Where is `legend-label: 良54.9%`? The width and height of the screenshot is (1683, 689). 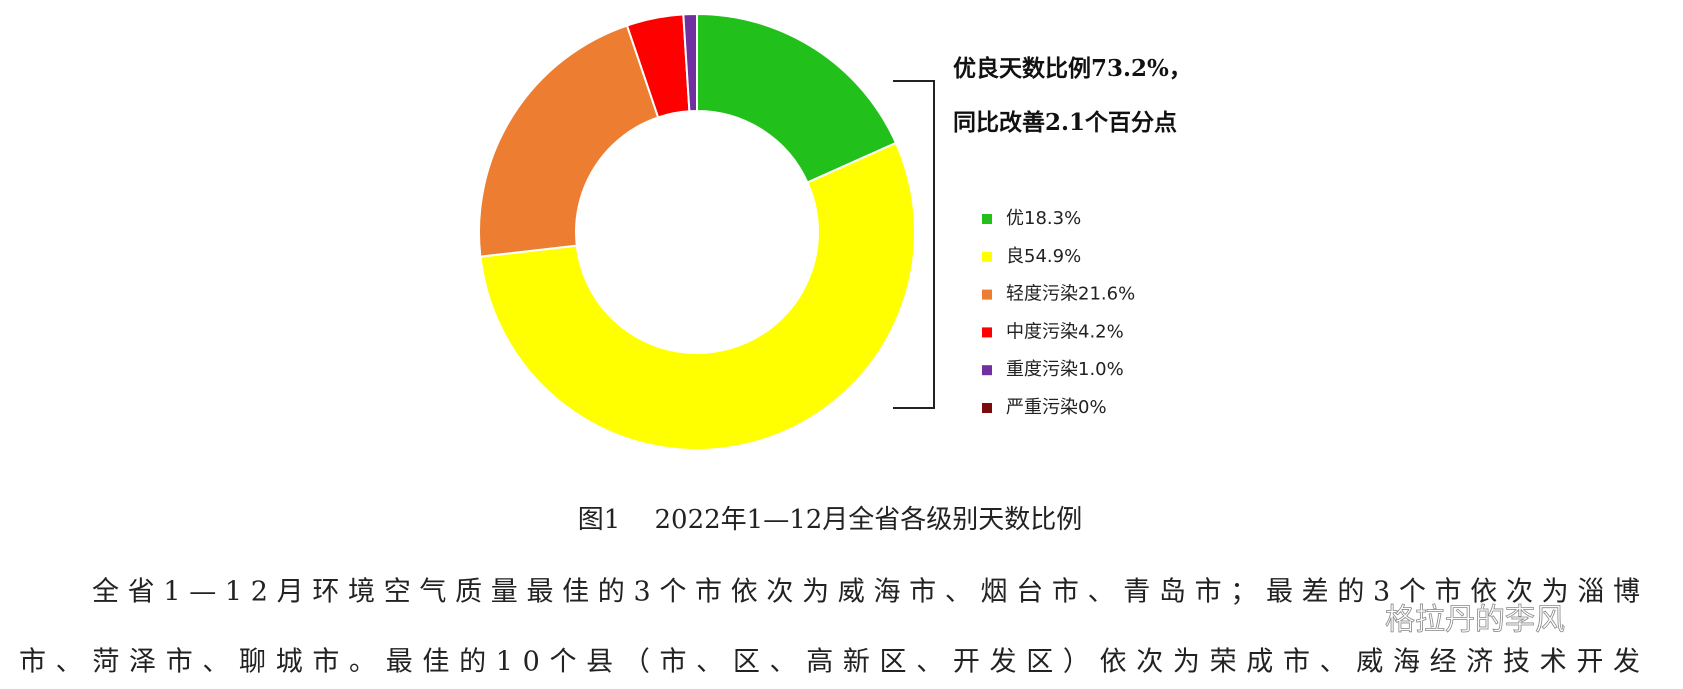 legend-label: 良54.9% is located at coordinates (1043, 256).